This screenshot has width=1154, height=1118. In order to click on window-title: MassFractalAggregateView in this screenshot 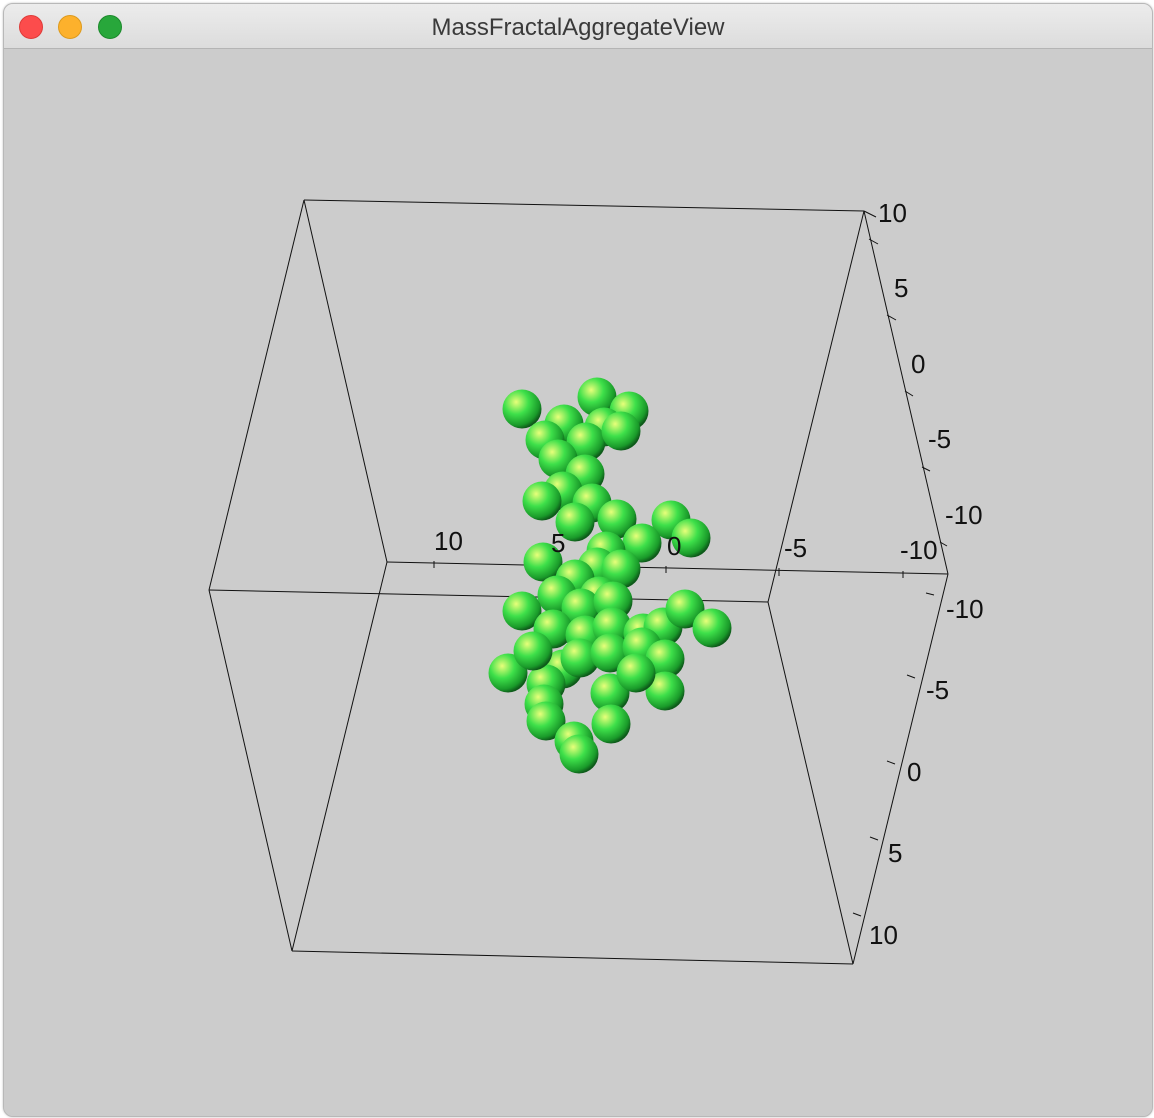, I will do `click(578, 27)`.